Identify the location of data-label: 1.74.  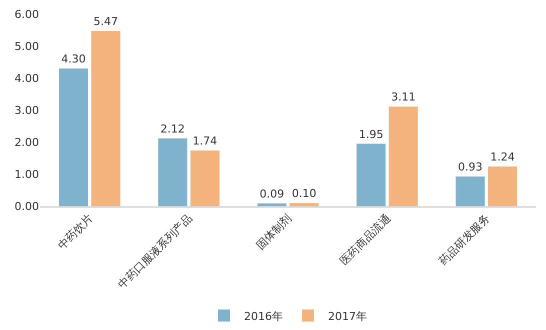
(205, 141).